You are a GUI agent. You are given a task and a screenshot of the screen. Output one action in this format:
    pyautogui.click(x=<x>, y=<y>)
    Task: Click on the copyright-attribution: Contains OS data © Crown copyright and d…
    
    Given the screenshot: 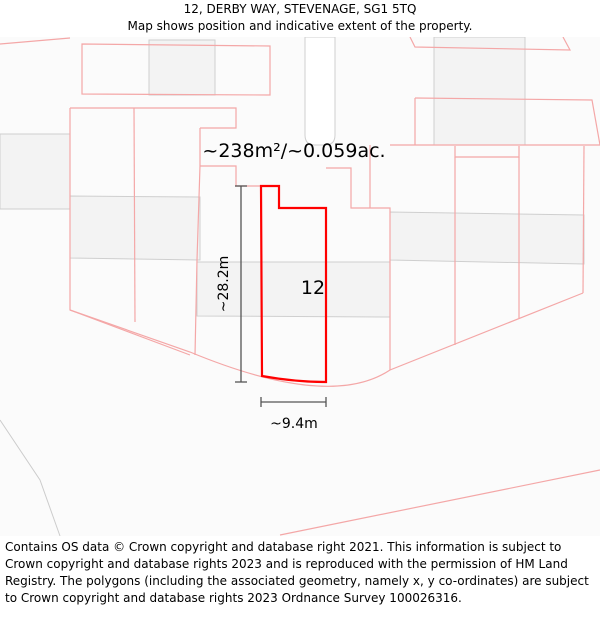 What is the action you would take?
    pyautogui.click(x=297, y=572)
    